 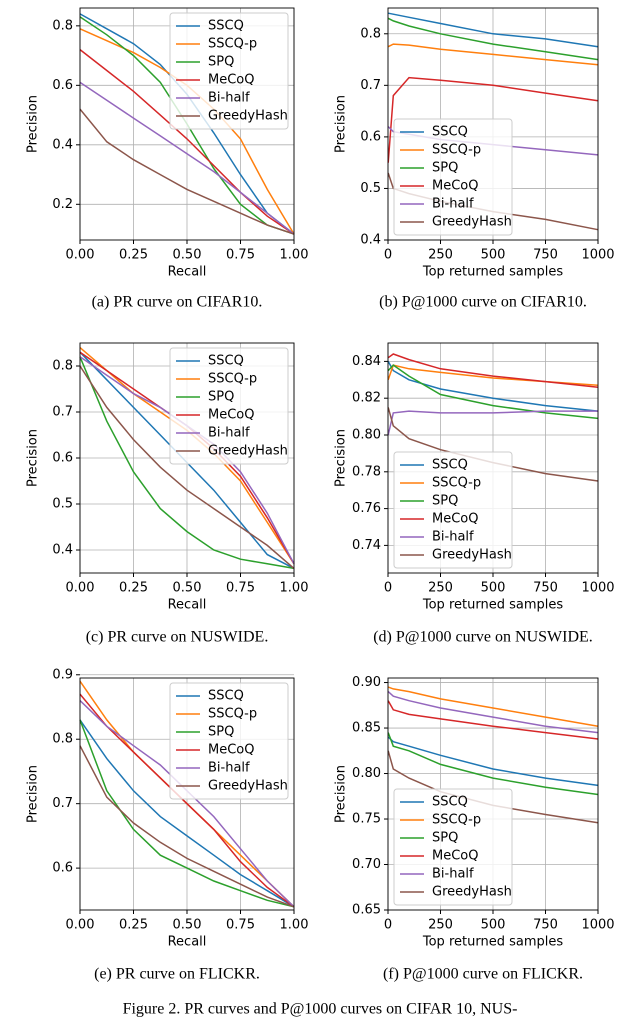 What do you see at coordinates (483, 974) in the screenshot?
I see `caption: (f) P@1000 curve on FLICKR.` at bounding box center [483, 974].